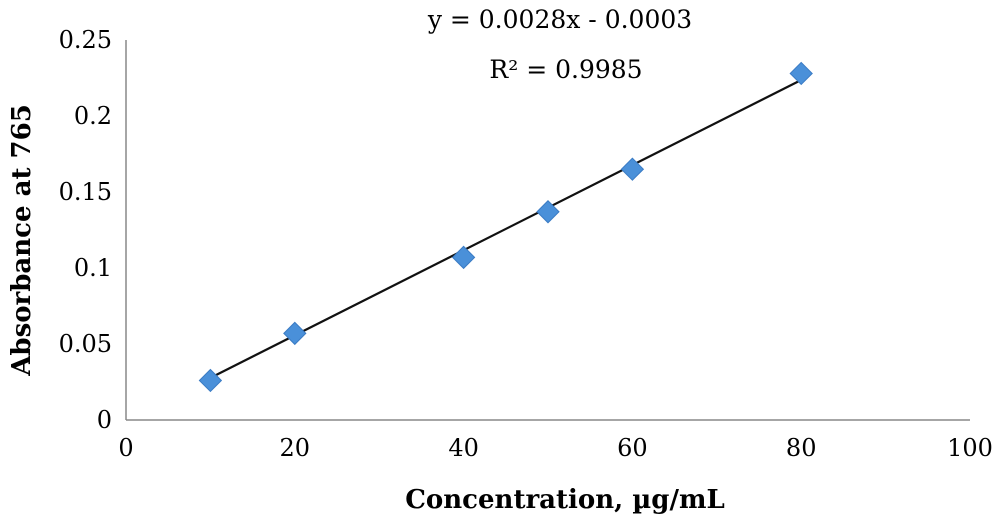 This screenshot has height=525, width=1000. What do you see at coordinates (85, 192) in the screenshot?
I see `y-tick-label: 0.15` at bounding box center [85, 192].